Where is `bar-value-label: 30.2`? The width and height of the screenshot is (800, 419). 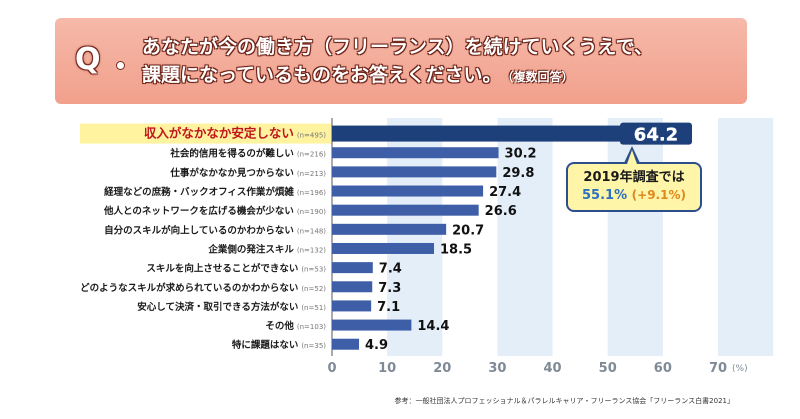
bar-value-label: 30.2 is located at coordinates (521, 154).